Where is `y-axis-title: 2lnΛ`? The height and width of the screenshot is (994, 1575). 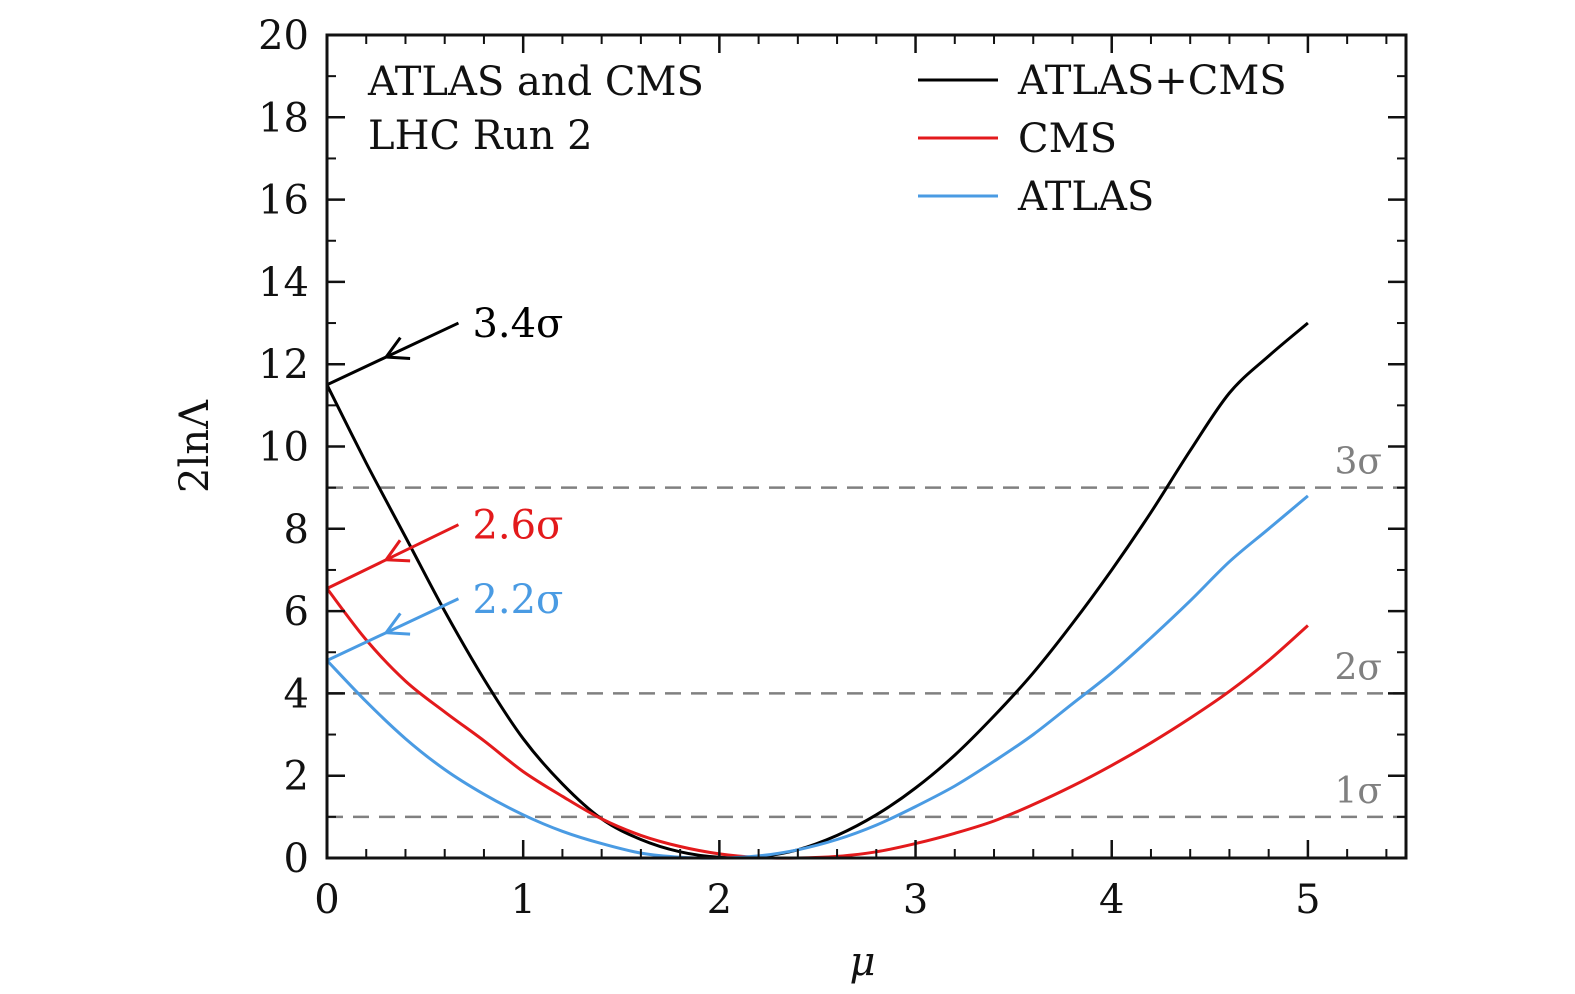 y-axis-title: 2lnΛ is located at coordinates (195, 446).